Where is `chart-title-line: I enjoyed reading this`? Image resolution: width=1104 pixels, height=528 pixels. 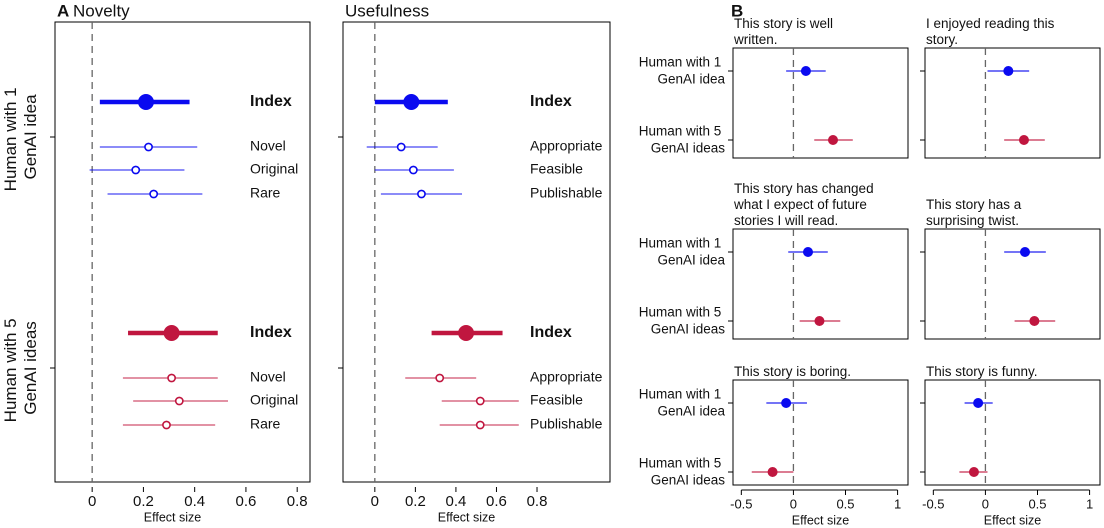
chart-title-line: I enjoyed reading this is located at coordinates (992, 23).